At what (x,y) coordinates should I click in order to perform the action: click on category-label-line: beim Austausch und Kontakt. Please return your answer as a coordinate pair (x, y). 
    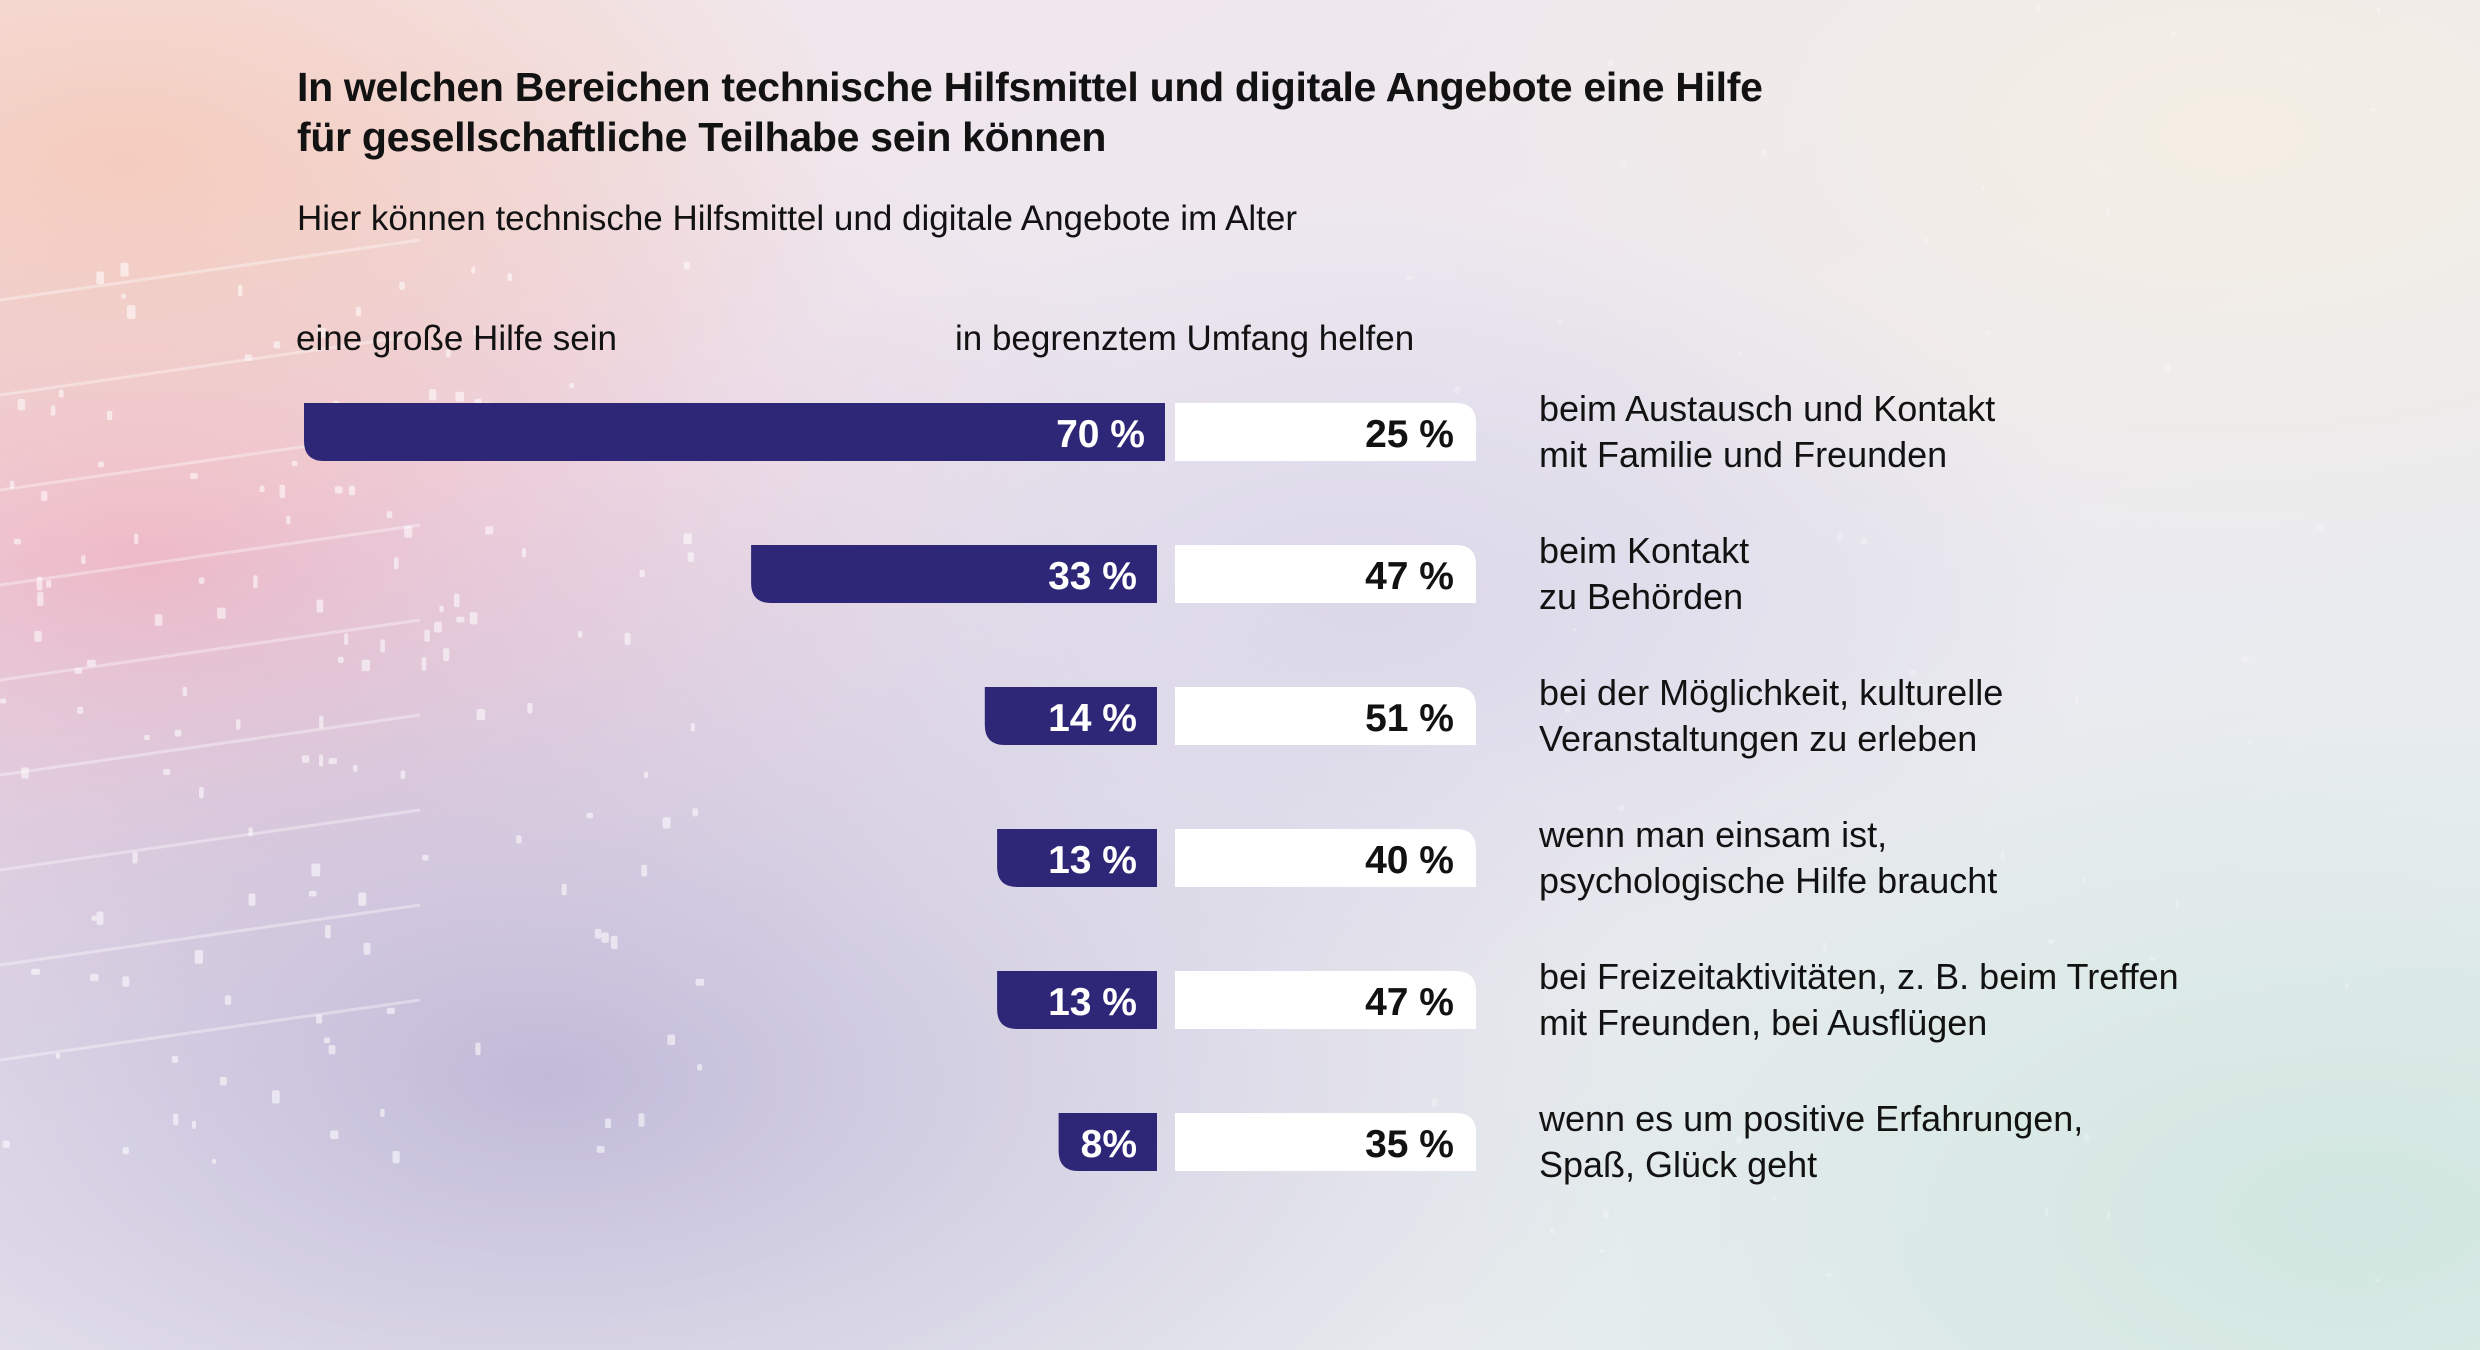
    Looking at the image, I should click on (1767, 408).